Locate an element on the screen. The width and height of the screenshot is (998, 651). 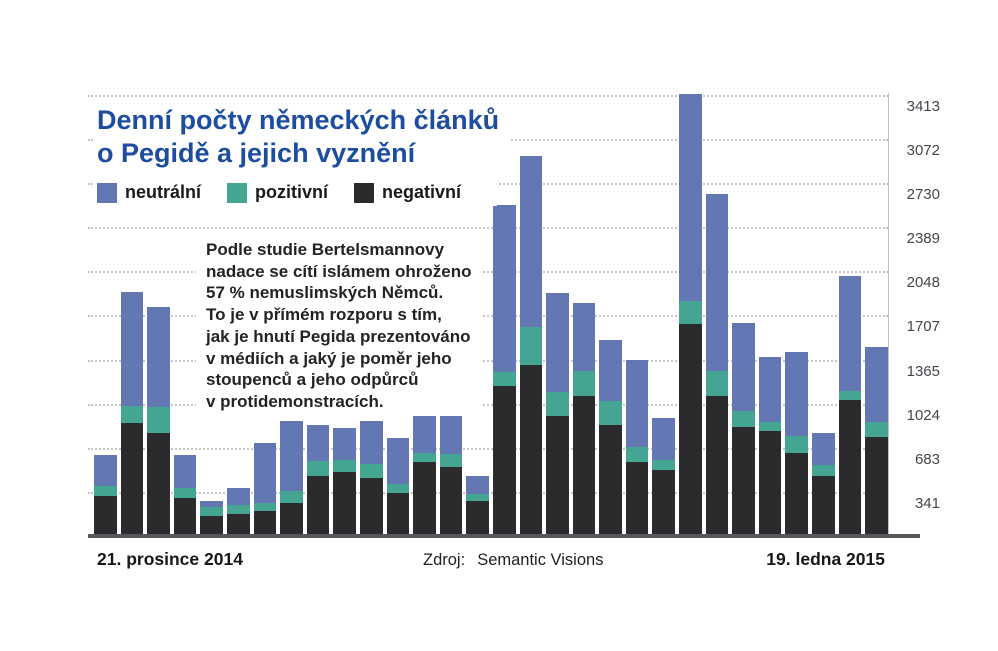
bar-segment-neutral-23.12.2014 is located at coordinates (158, 357).